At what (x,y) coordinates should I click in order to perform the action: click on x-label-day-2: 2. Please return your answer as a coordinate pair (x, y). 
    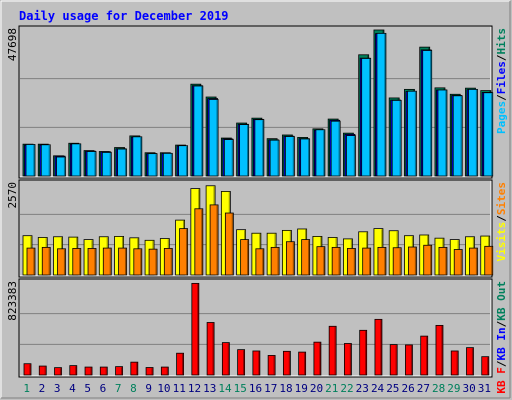
    Looking at the image, I should click on (42, 388).